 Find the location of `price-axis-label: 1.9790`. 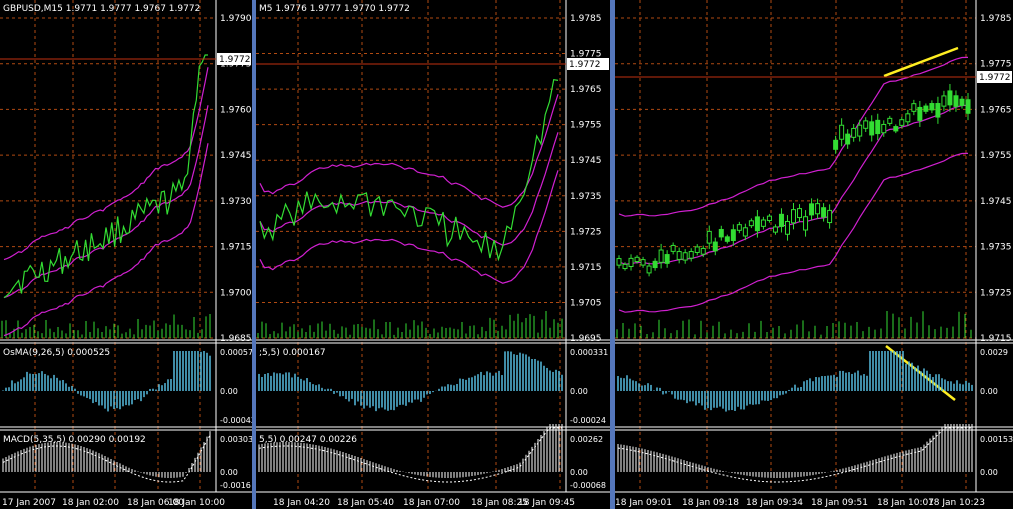

price-axis-label: 1.9790 is located at coordinates (236, 19).